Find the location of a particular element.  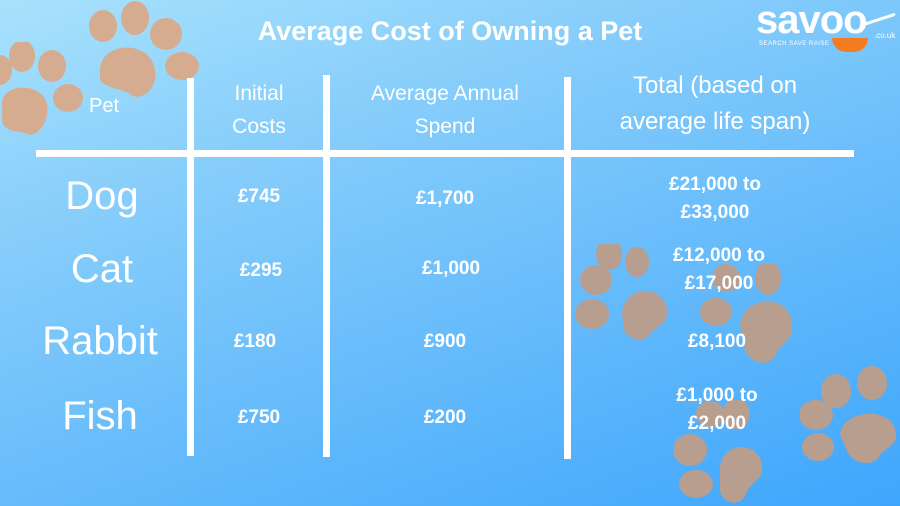

pet-name: Cat is located at coordinates (102, 269).